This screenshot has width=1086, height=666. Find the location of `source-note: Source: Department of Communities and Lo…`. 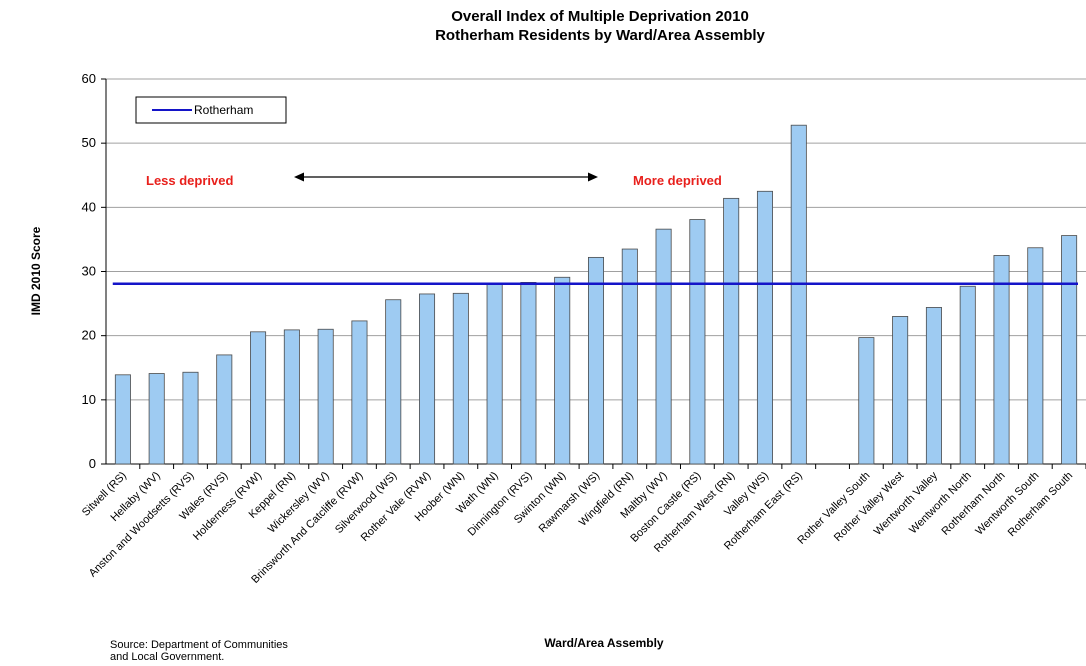

source-note: Source: Department of Communities and Lo… is located at coordinates (250, 651).